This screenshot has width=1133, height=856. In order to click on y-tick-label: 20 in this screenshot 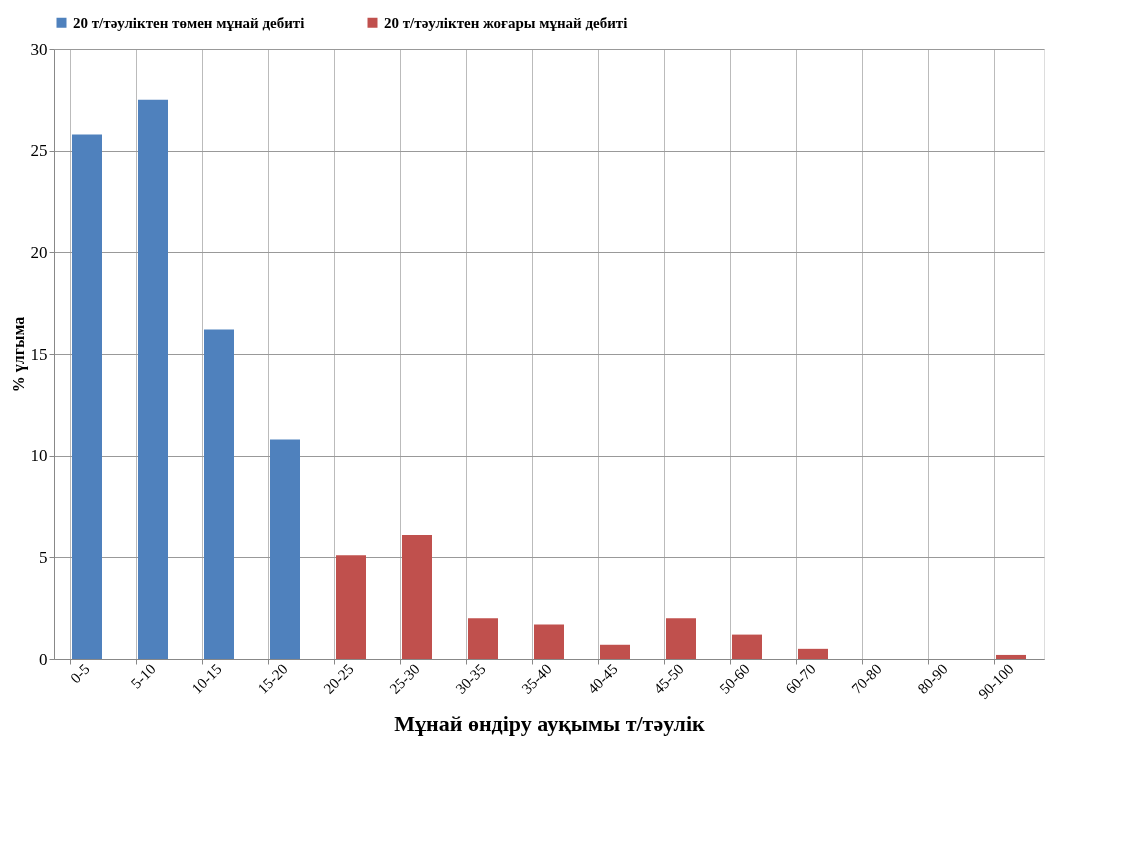, I will do `click(39, 252)`.